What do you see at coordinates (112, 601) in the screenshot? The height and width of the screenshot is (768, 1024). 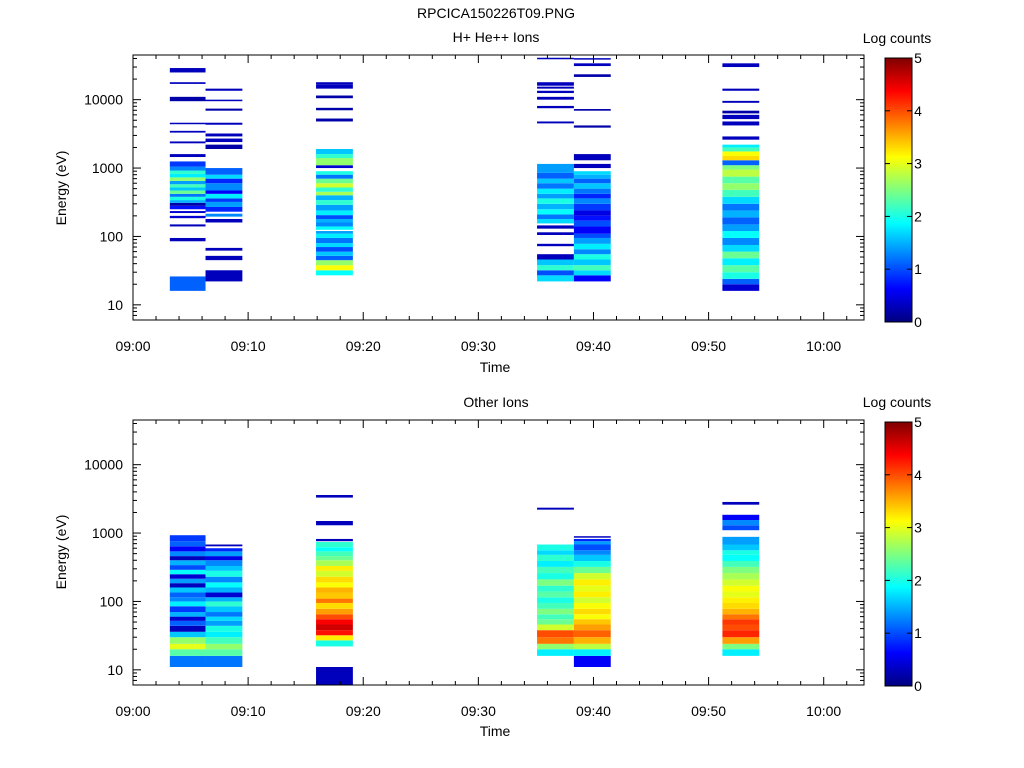 I see `y-tick-label: 100` at bounding box center [112, 601].